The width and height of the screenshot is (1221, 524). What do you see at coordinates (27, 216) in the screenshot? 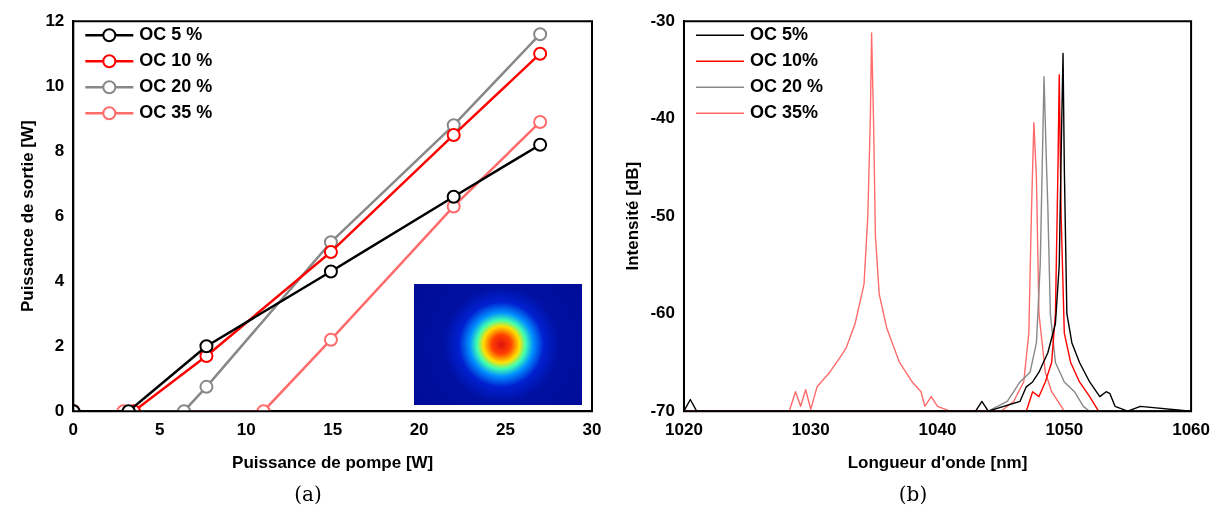
I see `y-axis-title: Puissance de sortie [W]` at bounding box center [27, 216].